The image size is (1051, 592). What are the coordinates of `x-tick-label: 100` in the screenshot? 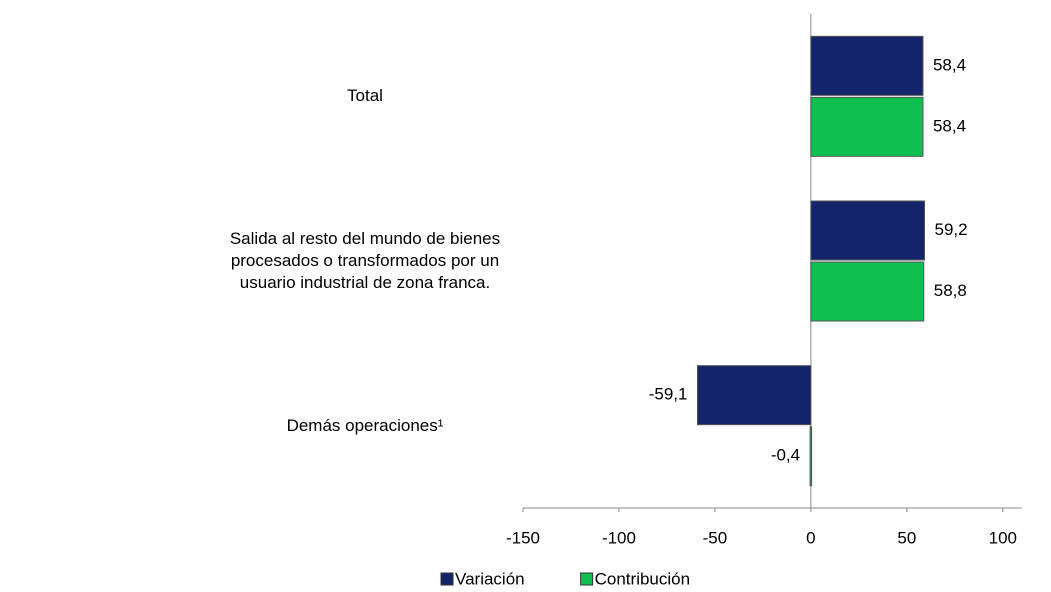 It's located at (1003, 537).